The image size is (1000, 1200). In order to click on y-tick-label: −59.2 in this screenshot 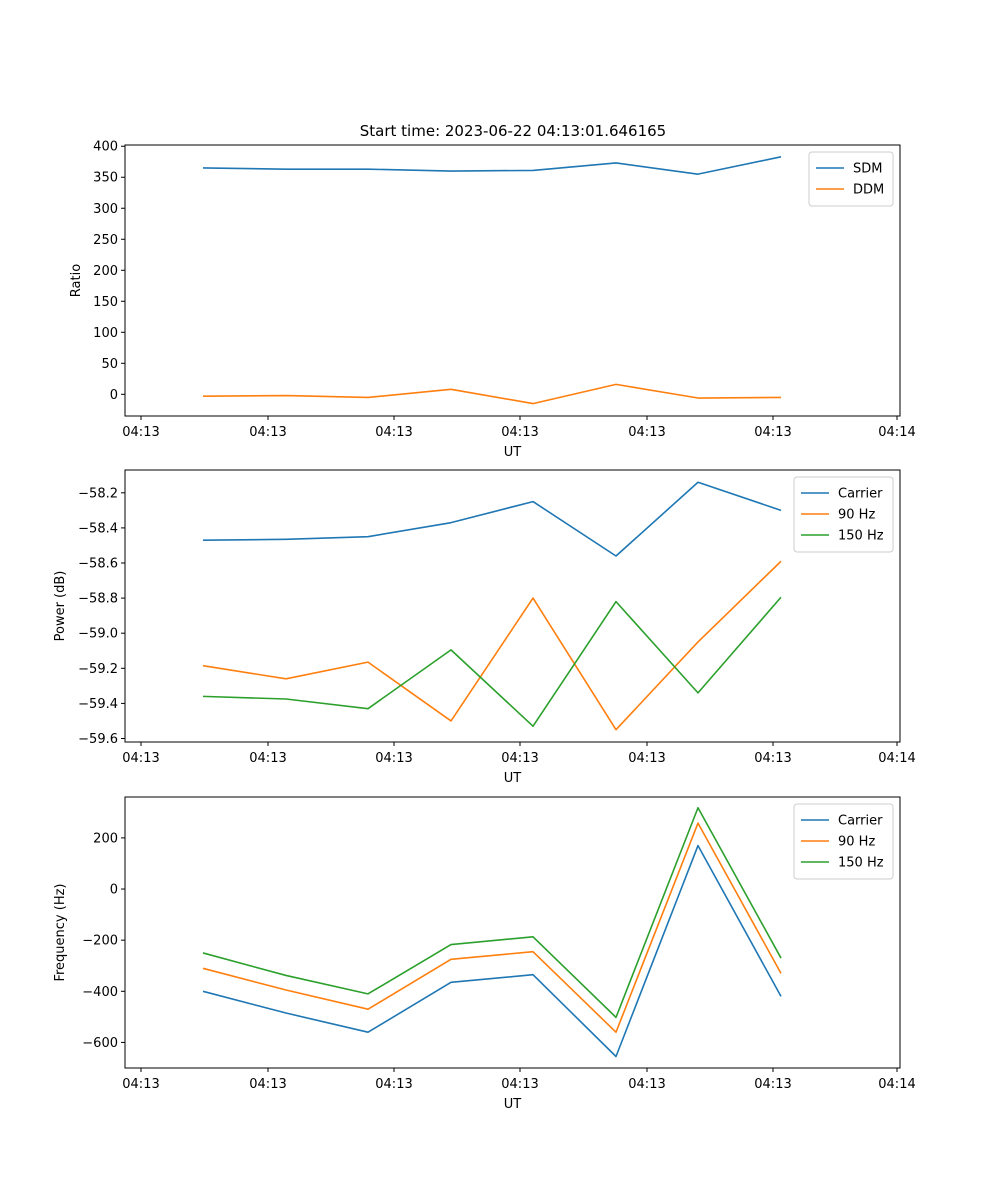, I will do `click(98, 669)`.